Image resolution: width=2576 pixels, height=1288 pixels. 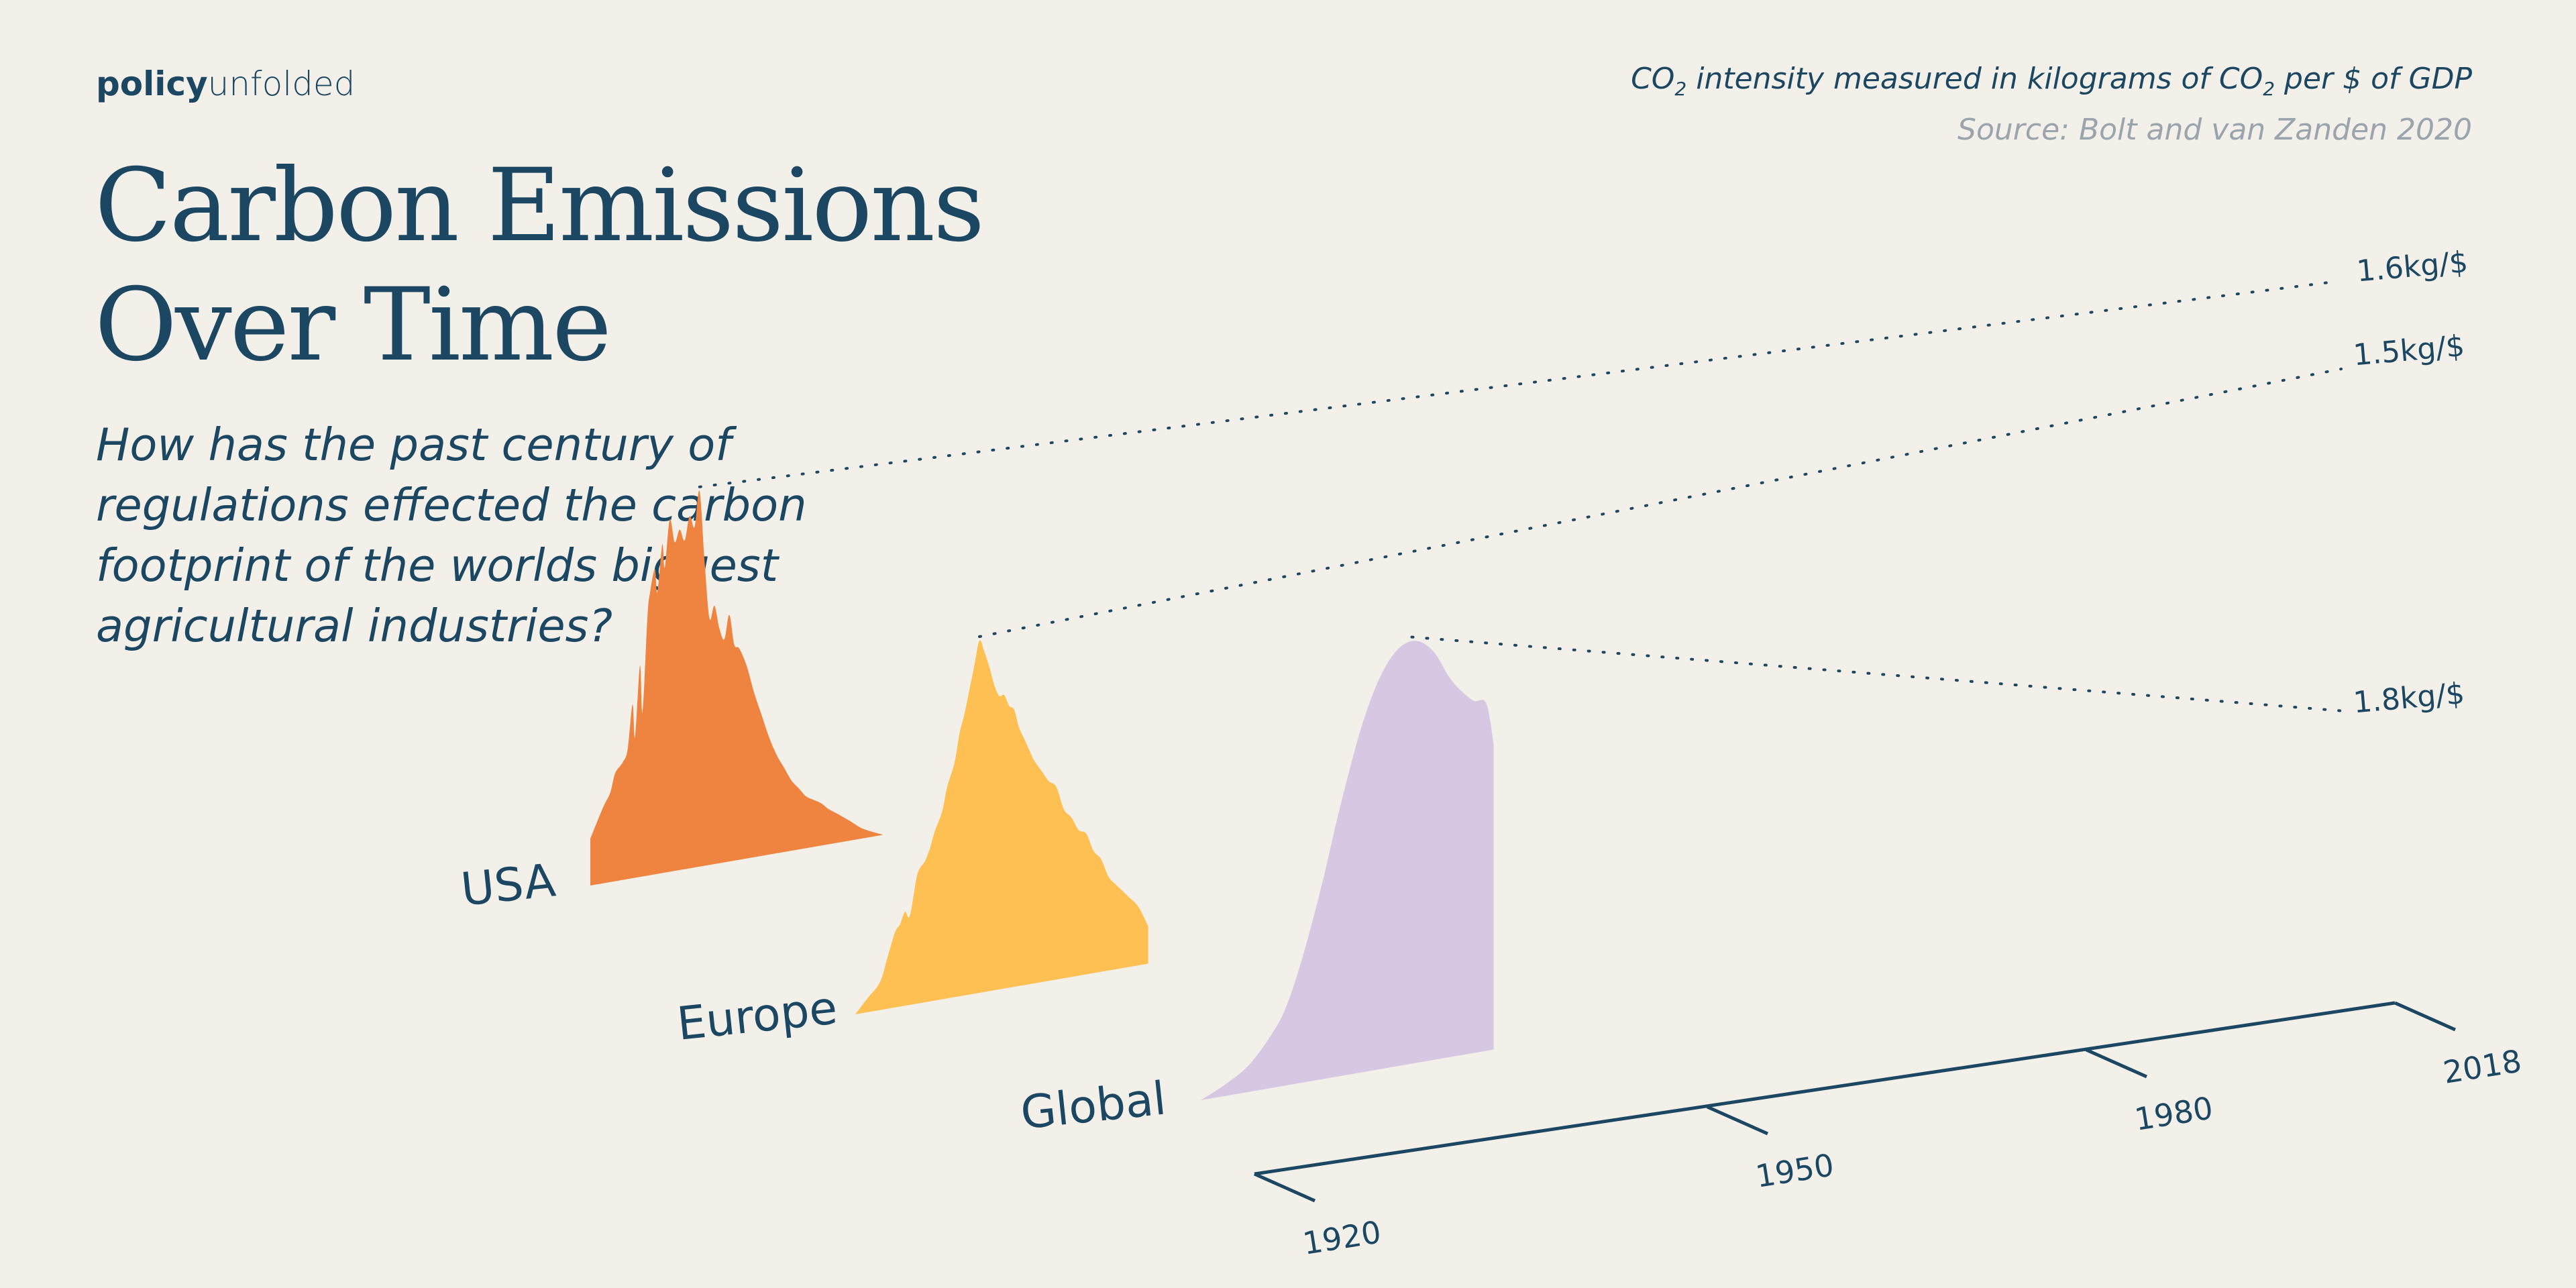 What do you see at coordinates (1878, 673) in the screenshot?
I see `peak-leader-global` at bounding box center [1878, 673].